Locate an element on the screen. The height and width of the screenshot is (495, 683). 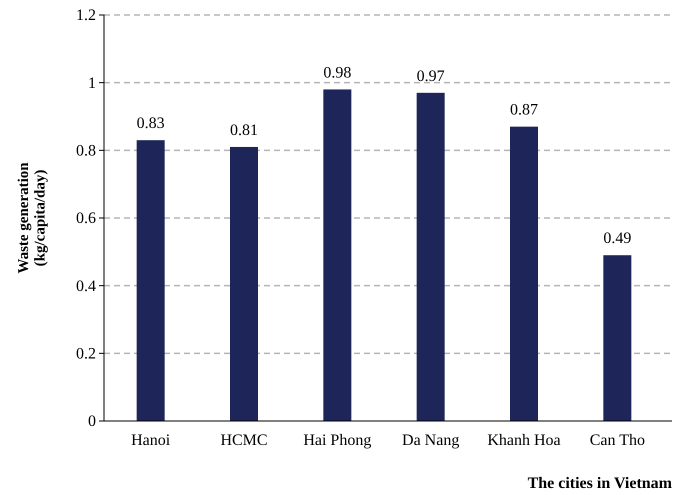
data-label: 0.97 is located at coordinates (430, 76).